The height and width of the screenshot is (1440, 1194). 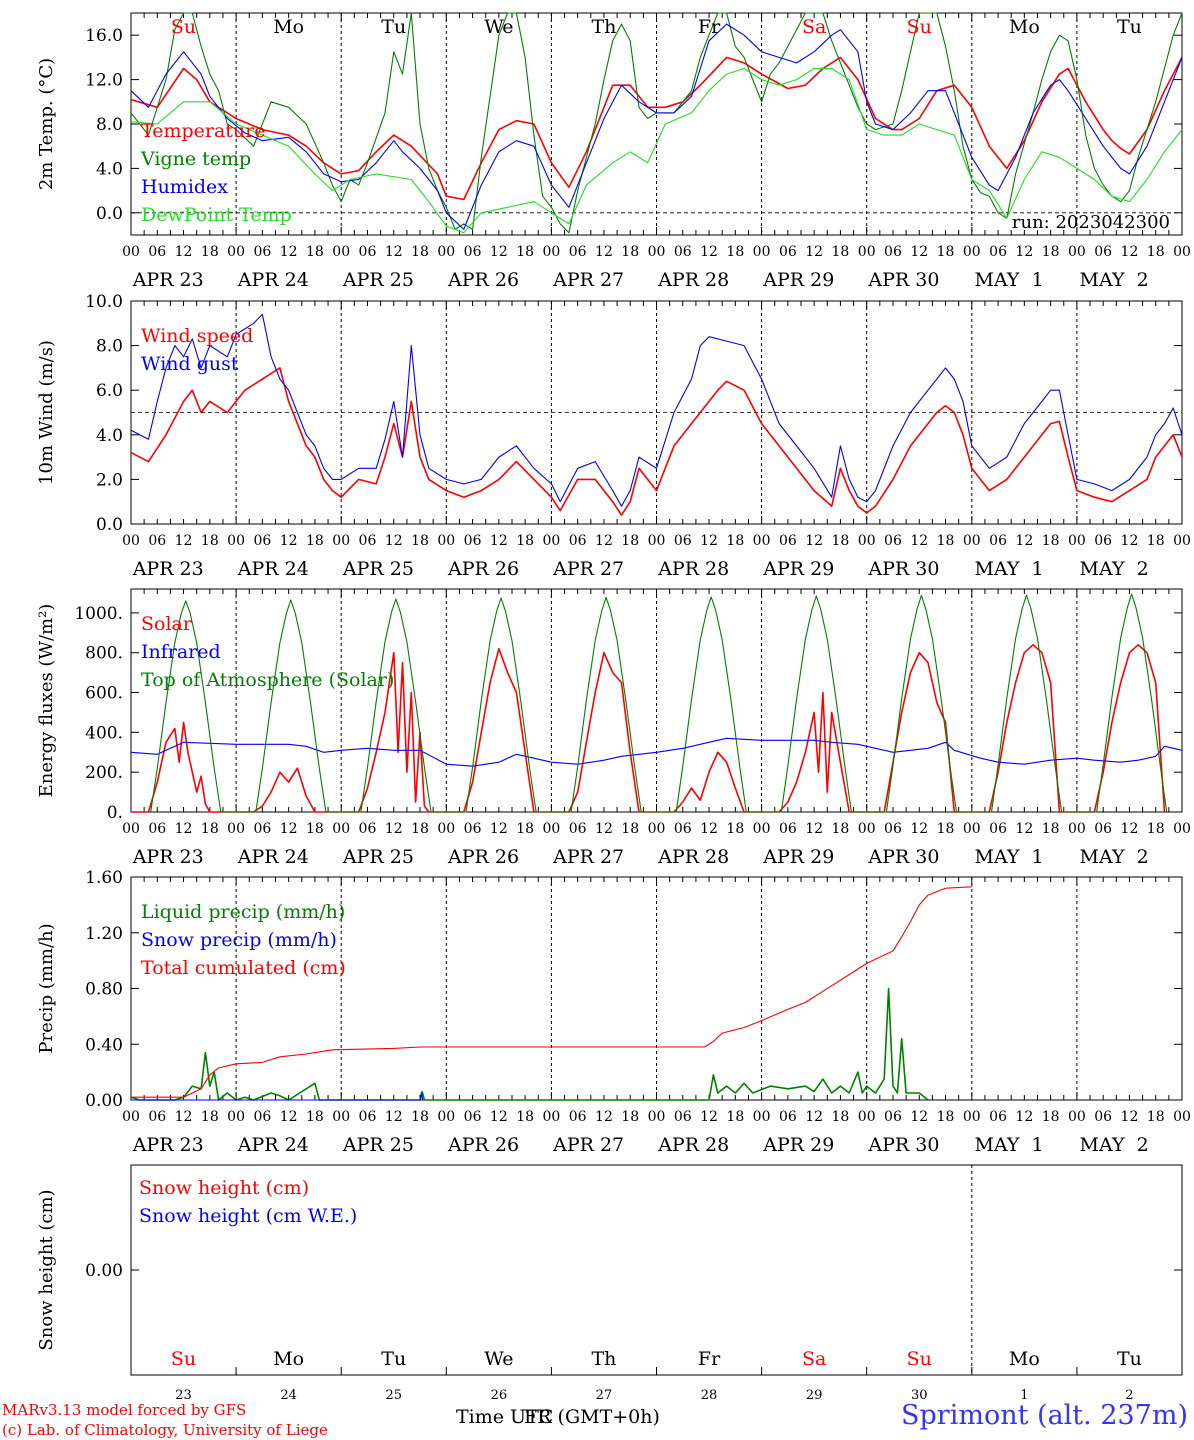 I want to click on legend-entry: Total cumulated (cm), so click(x=243, y=968).